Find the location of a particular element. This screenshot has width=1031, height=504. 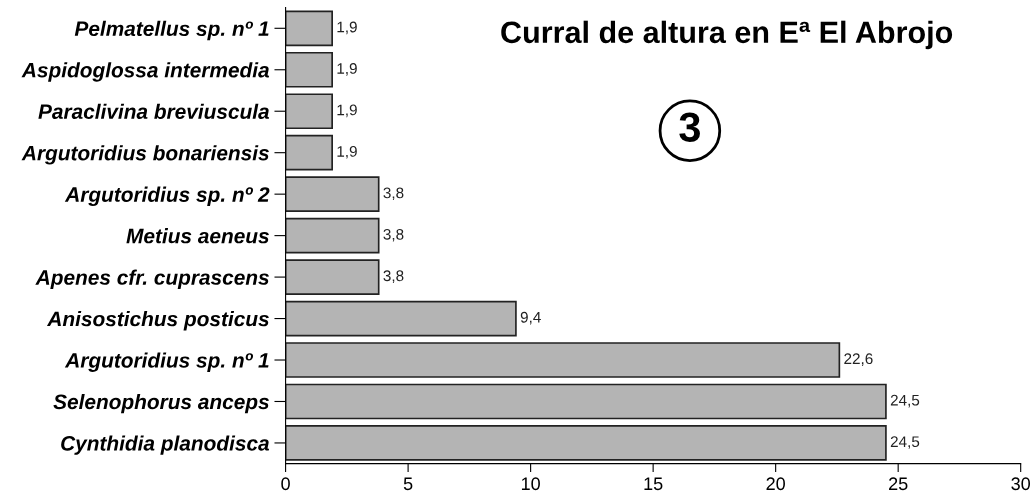

x-tick-label: 30 is located at coordinates (1021, 484).